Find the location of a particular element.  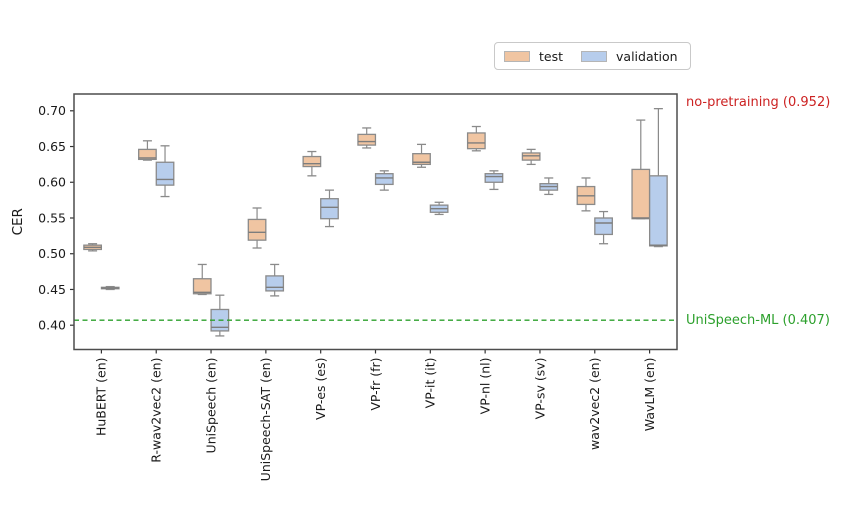

y-tick-label: 0.50 is located at coordinates (52, 253).